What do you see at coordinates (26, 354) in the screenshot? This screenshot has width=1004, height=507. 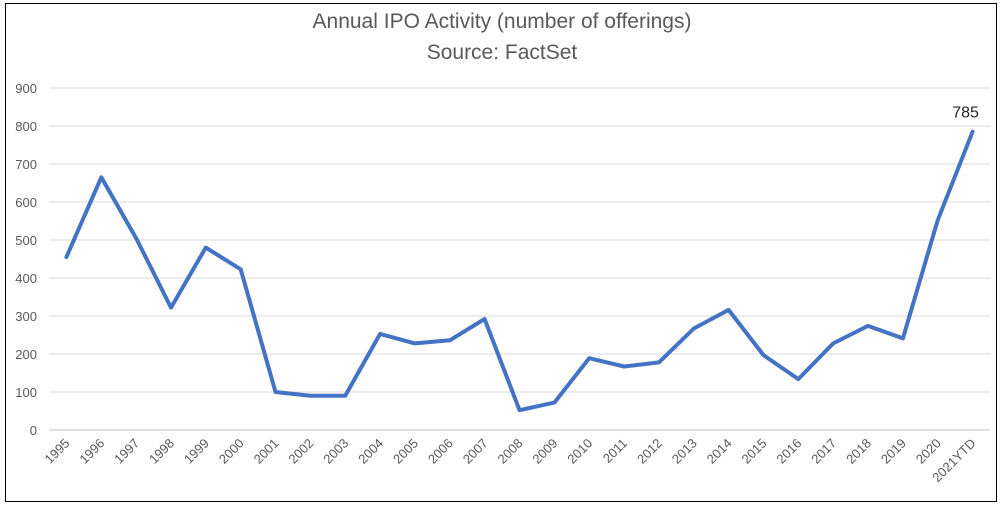 I see `y-tick-label: 200` at bounding box center [26, 354].